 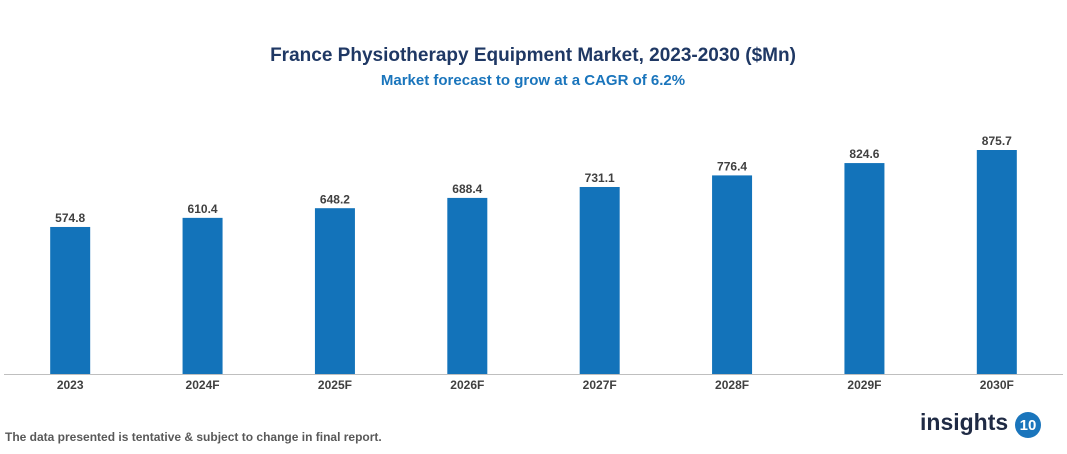 I want to click on value-label: 610.4, so click(x=203, y=209).